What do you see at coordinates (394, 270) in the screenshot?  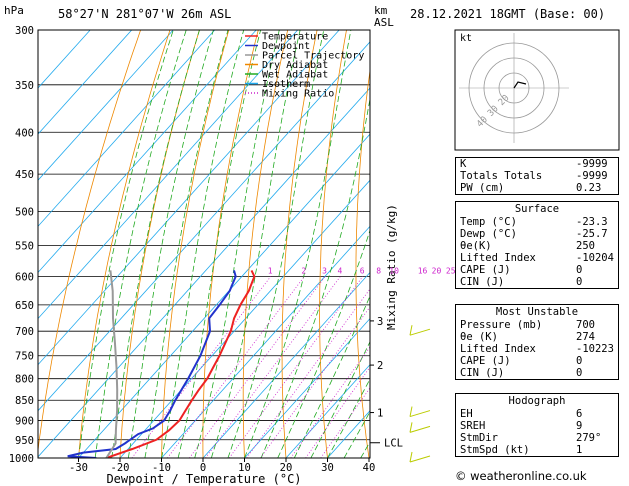 I see `mixing-ratio-label: 10` at bounding box center [394, 270].